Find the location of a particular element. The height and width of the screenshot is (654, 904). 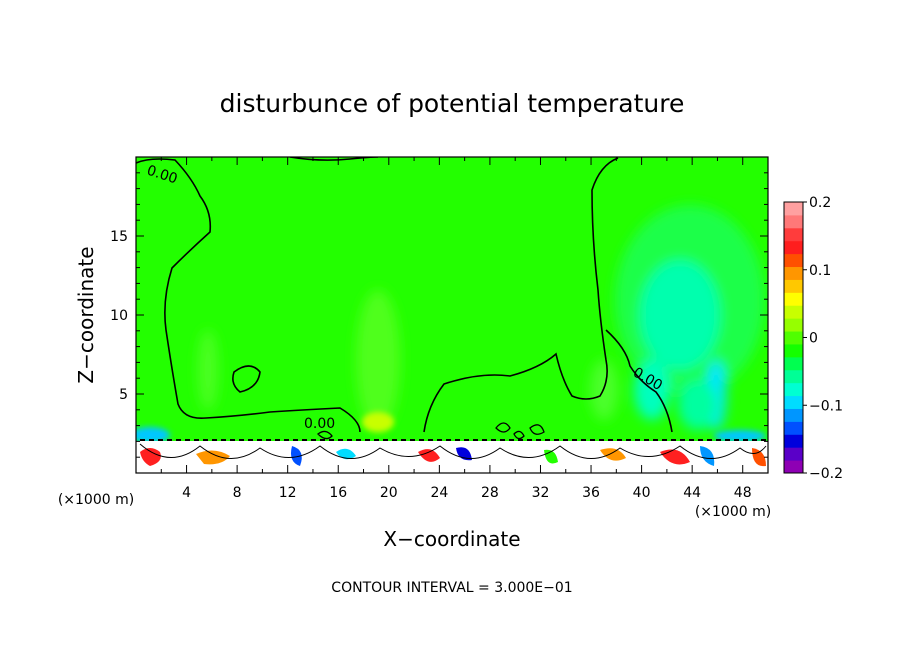

x-tick-label: 28 is located at coordinates (490, 493).